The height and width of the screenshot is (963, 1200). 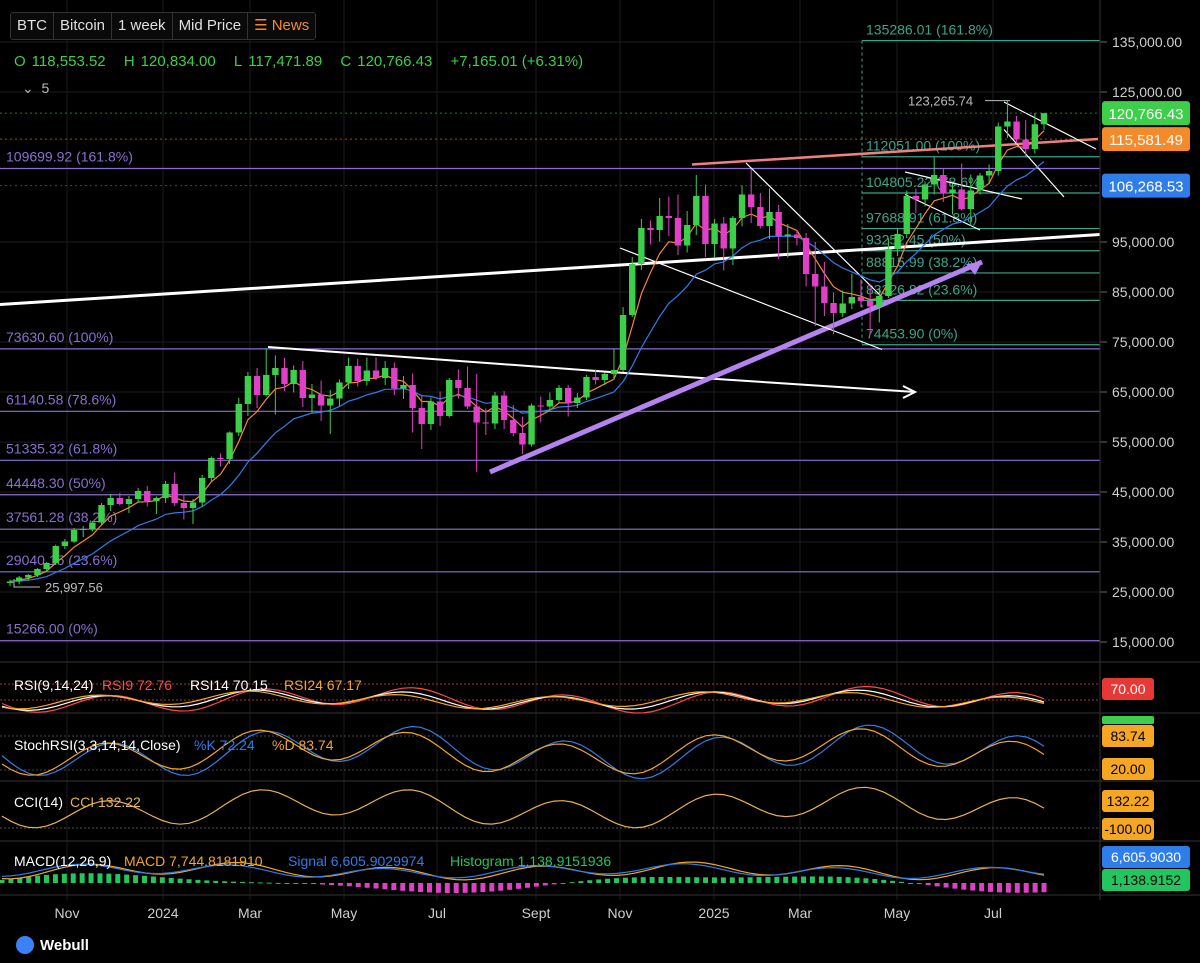 What do you see at coordinates (1143, 492) in the screenshot?
I see `y-axis-label: 45,000.00` at bounding box center [1143, 492].